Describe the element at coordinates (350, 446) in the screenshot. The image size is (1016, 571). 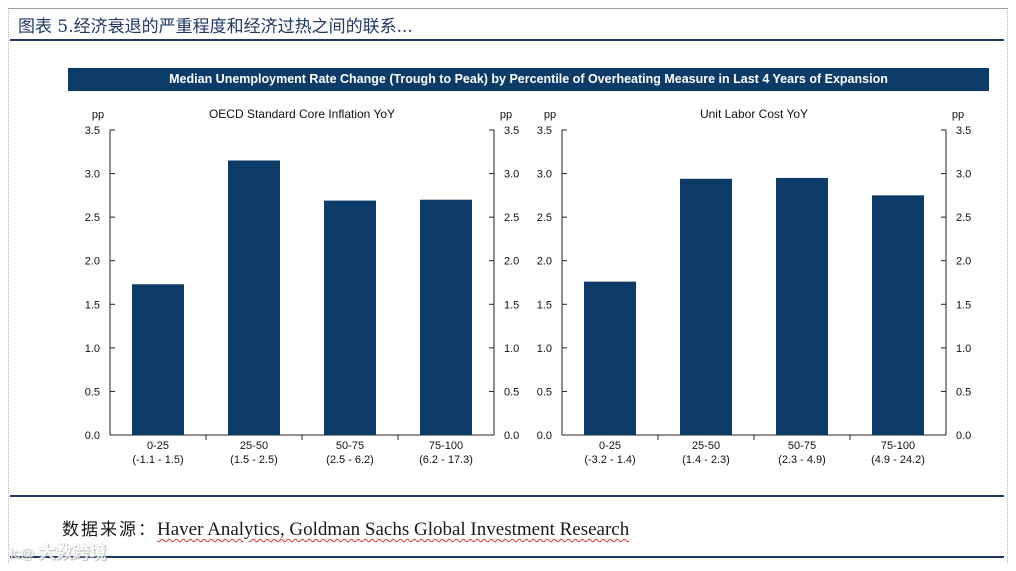
I see `chart1-xtick-label: 50-75` at that location.